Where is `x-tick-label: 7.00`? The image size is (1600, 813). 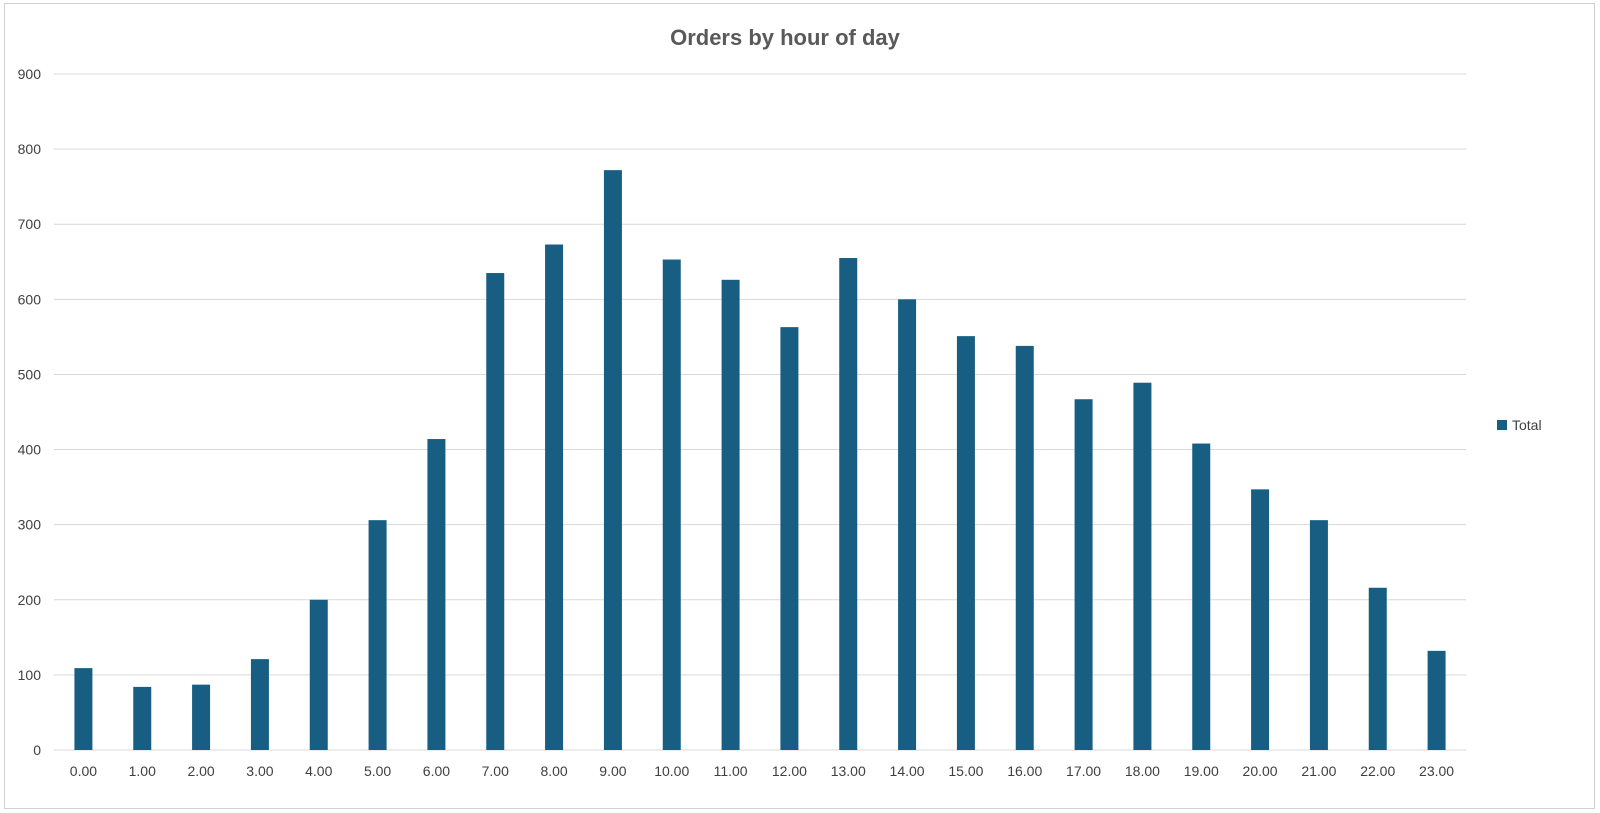 x-tick-label: 7.00 is located at coordinates (495, 771).